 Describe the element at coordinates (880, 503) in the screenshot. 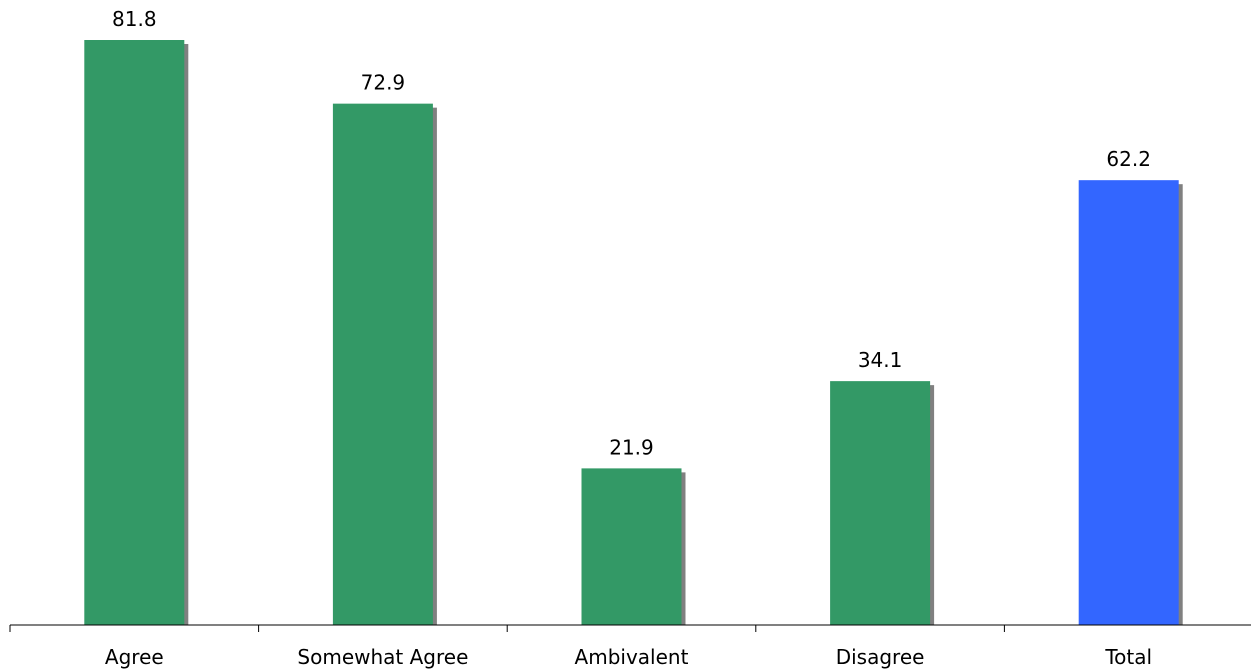

I see `bar-disagree` at that location.